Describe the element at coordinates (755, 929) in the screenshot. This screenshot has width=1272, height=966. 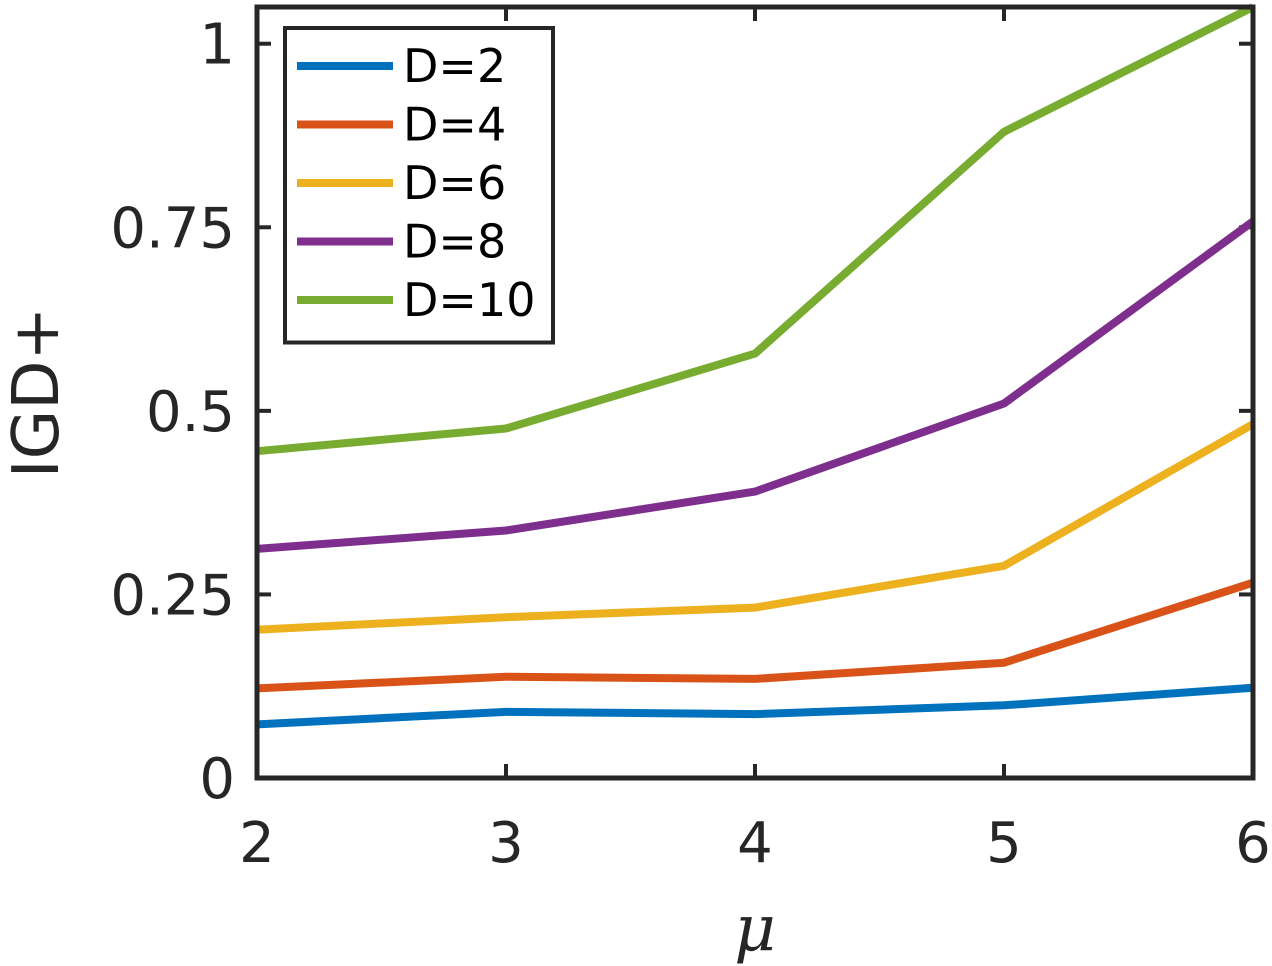
I see `x-axis-title: μ` at that location.